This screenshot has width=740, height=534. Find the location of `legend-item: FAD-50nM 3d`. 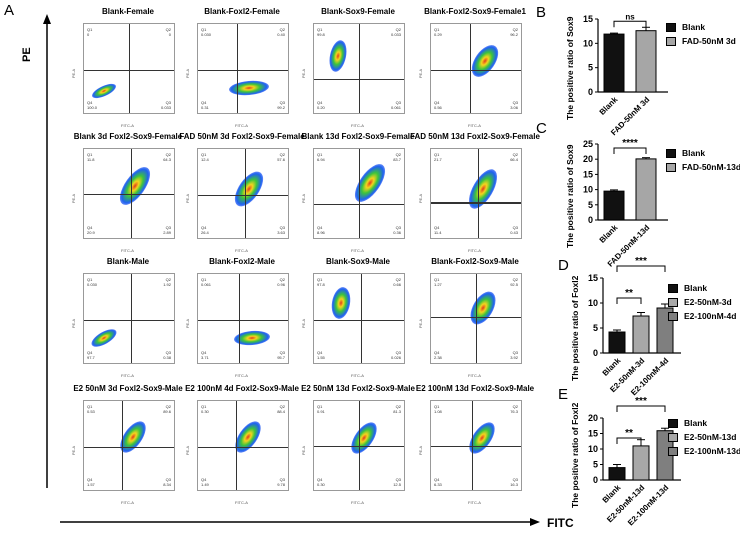

legend-item: FAD-50nM 3d is located at coordinates (701, 41).